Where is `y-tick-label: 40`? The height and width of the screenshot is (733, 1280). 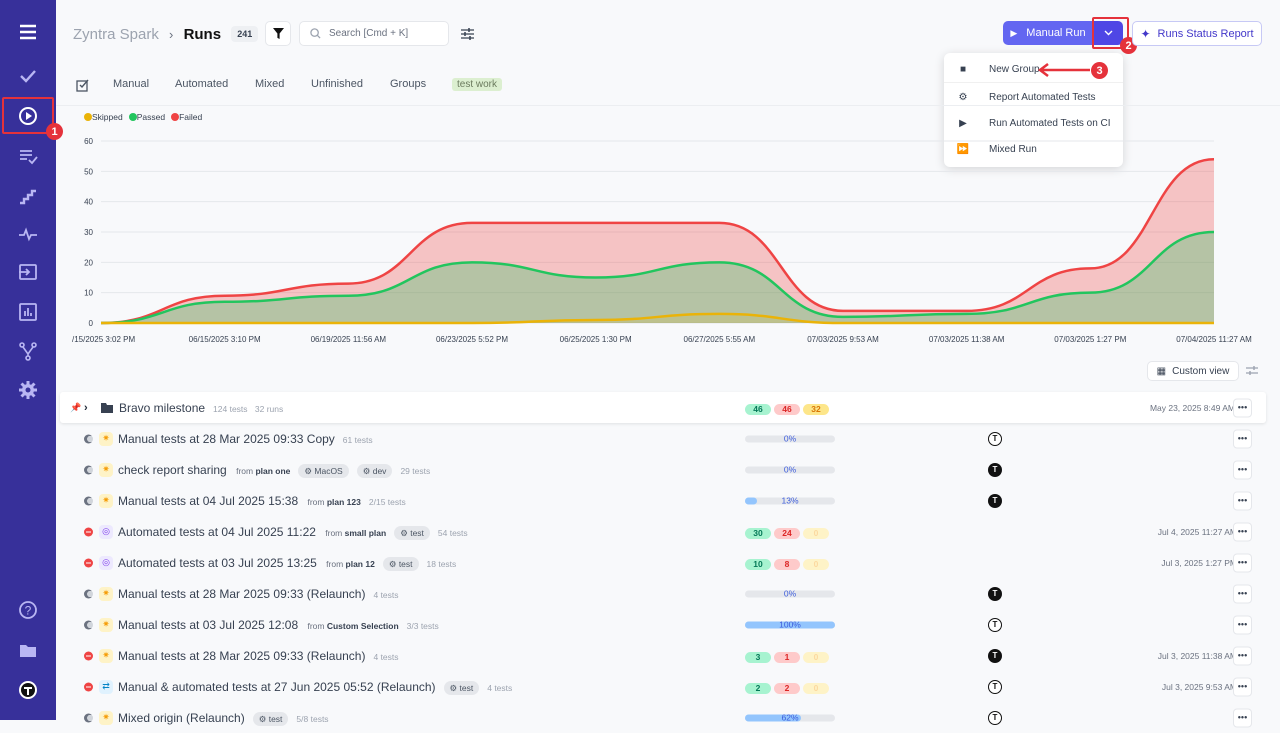 y-tick-label: 40 is located at coordinates (88, 202).